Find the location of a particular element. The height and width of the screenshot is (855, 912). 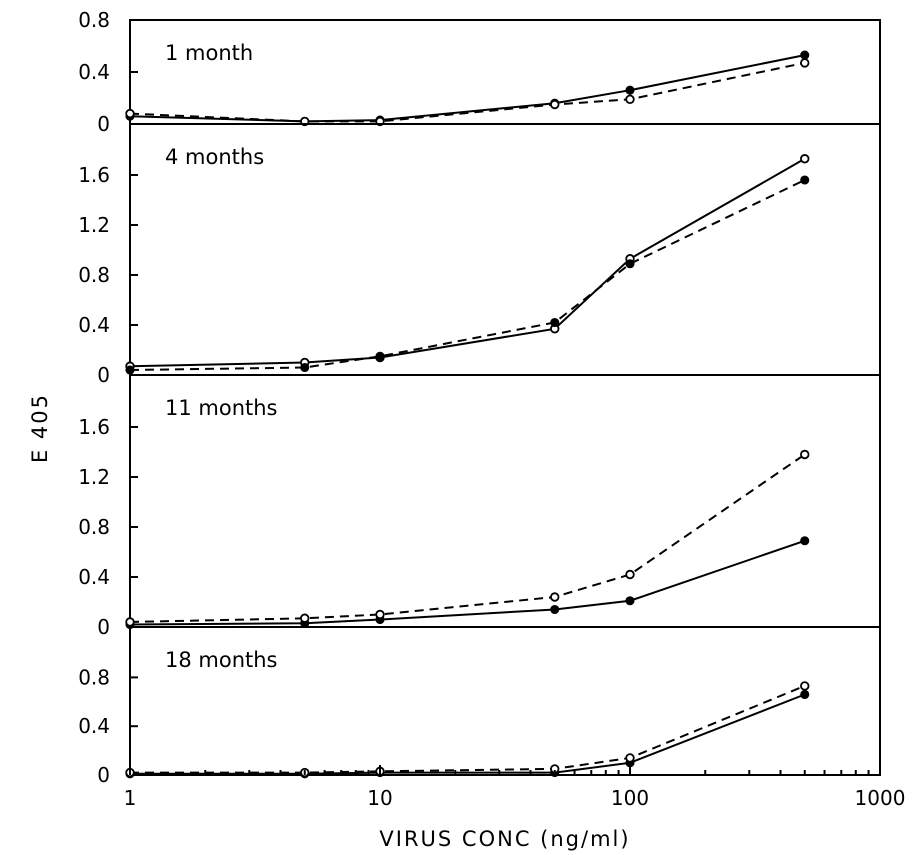

panel-title: 11 months is located at coordinates (221, 408).